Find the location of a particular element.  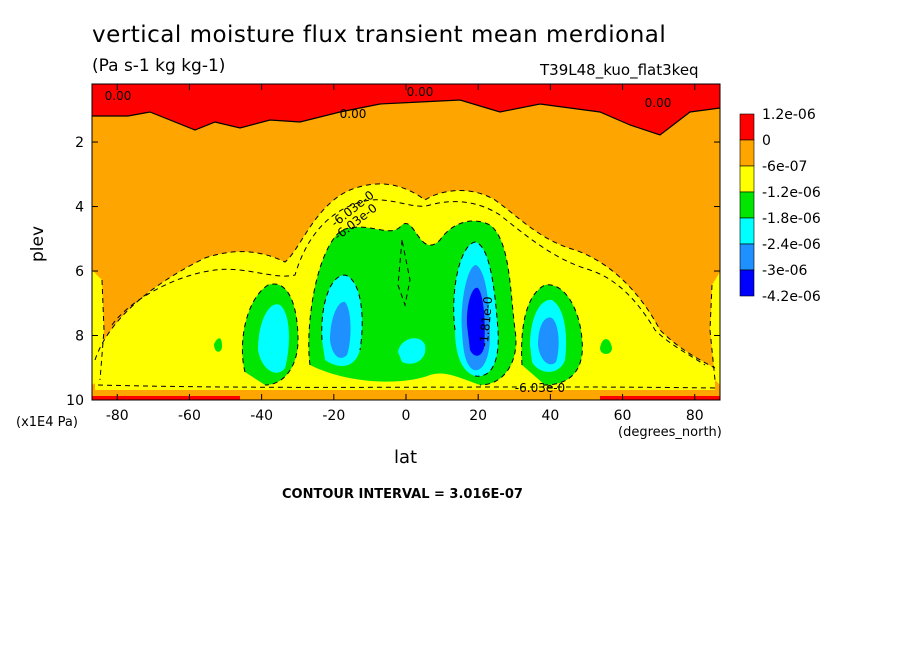

contour-label: -6.03e-0 is located at coordinates (540, 388).